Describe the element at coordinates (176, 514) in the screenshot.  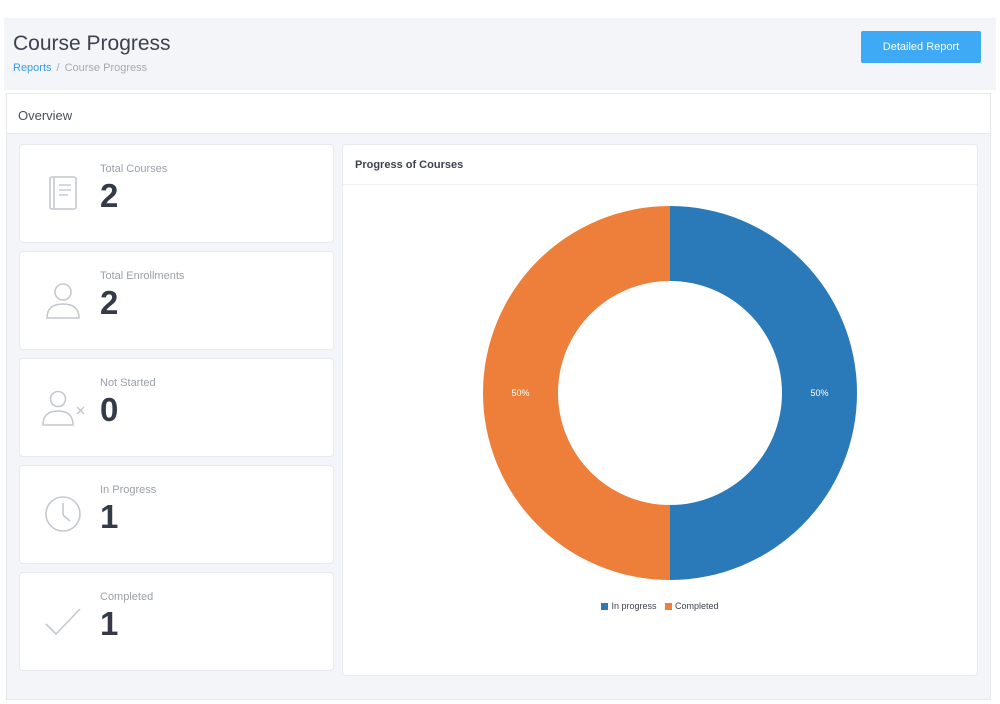
I see `stat-card-in-progress: In Progress 1` at that location.